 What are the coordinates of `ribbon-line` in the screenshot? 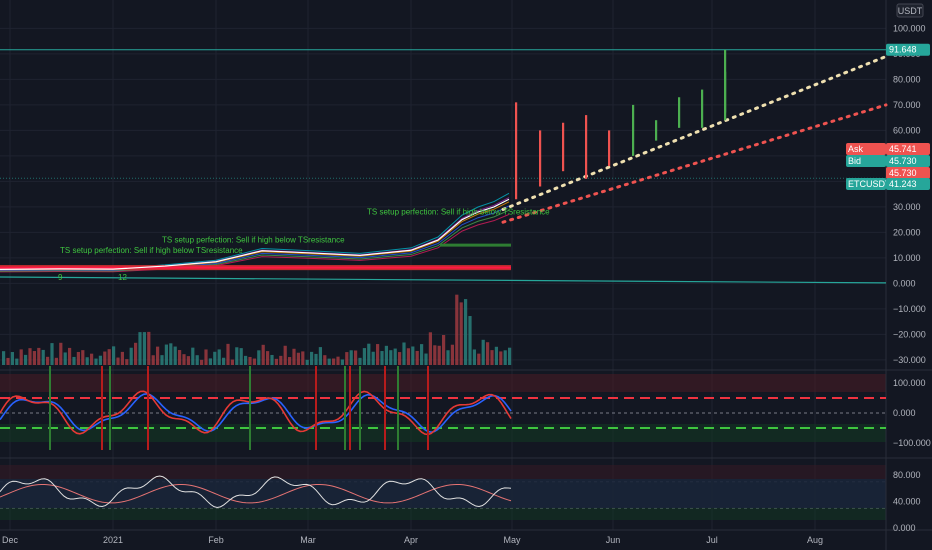 It's located at (255, 243).